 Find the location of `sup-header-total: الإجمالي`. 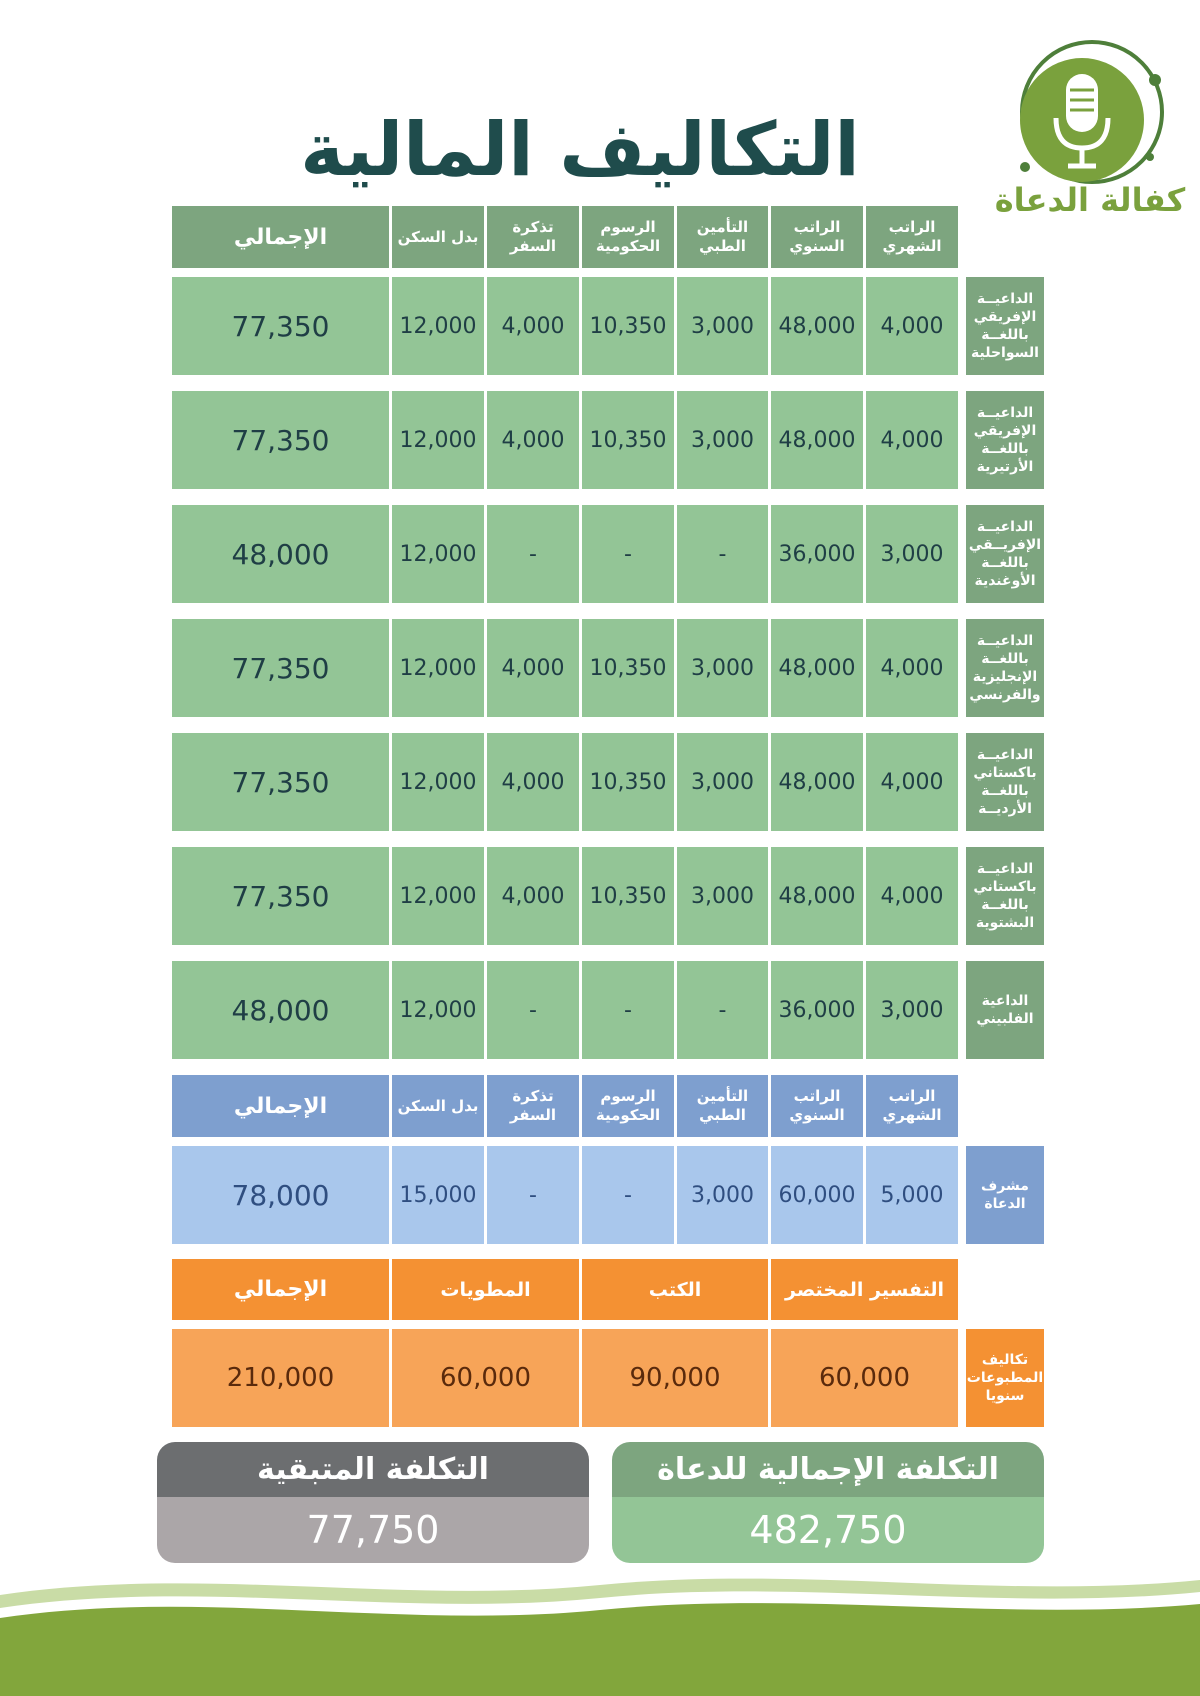

sup-header-total: الإجمالي is located at coordinates (280, 1106).